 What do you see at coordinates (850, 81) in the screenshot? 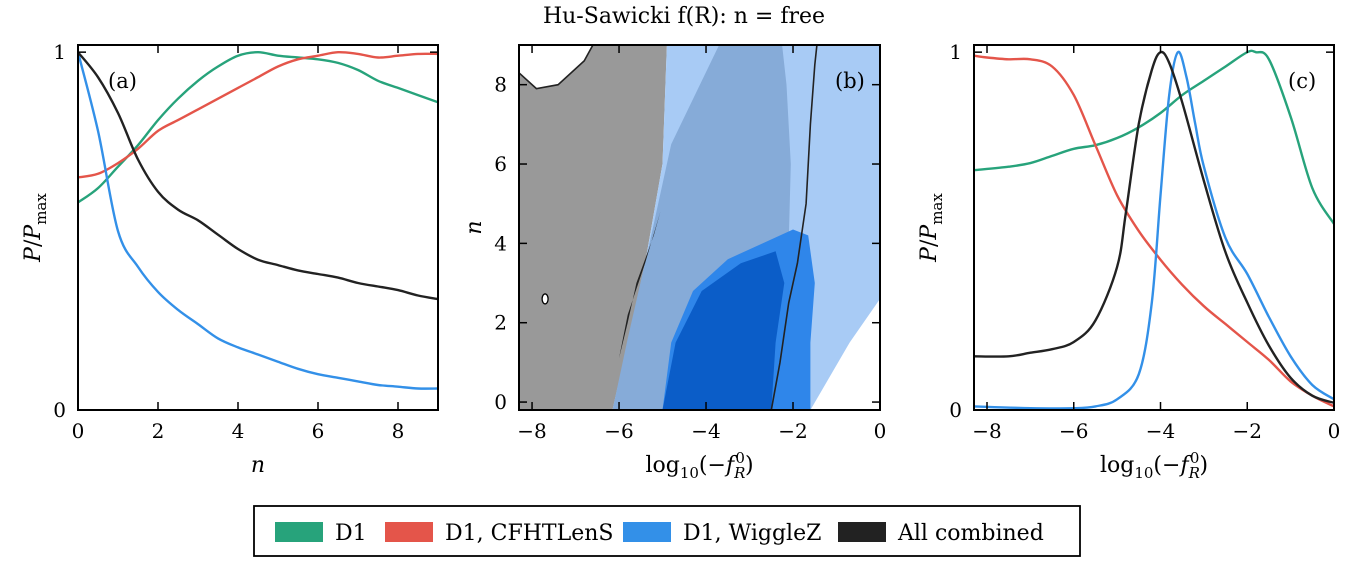
I see `panel-tag: (b)` at bounding box center [850, 81].